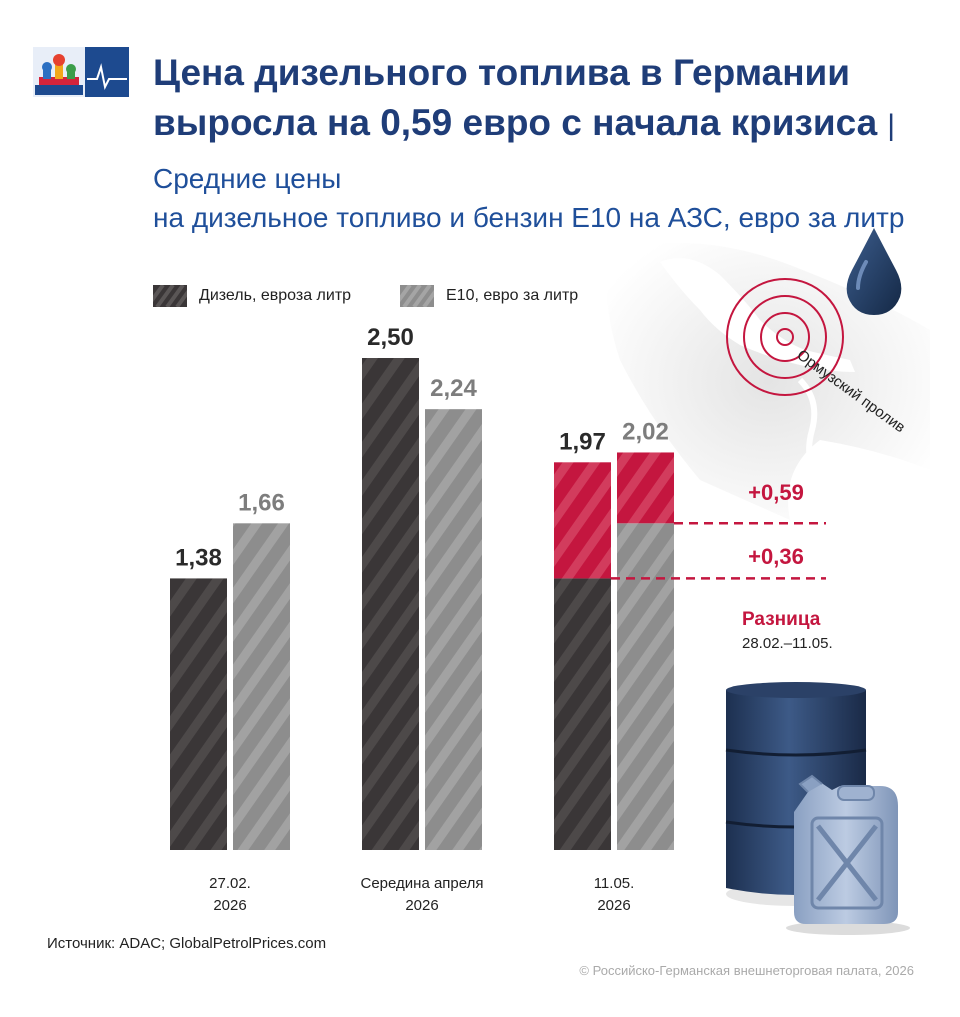 The image size is (960, 1017). What do you see at coordinates (417, 296) in the screenshot?
I see `legend-swatch-e10` at bounding box center [417, 296].